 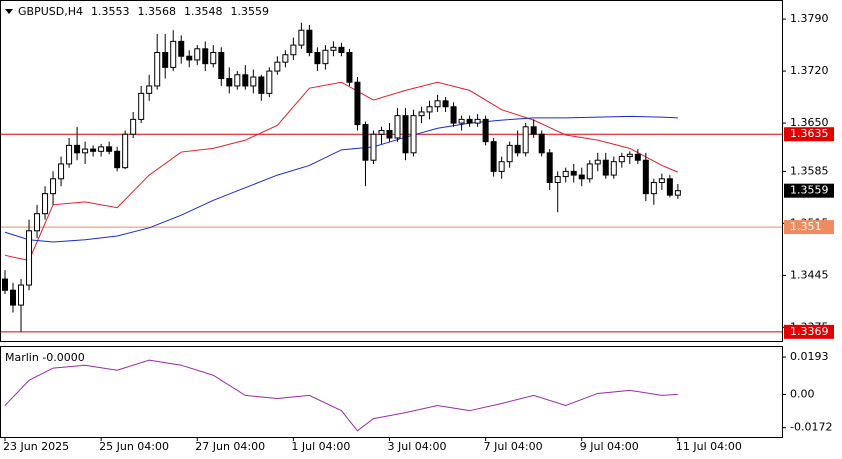 I want to click on y-tick-label: 1.3585, so click(x=809, y=170).